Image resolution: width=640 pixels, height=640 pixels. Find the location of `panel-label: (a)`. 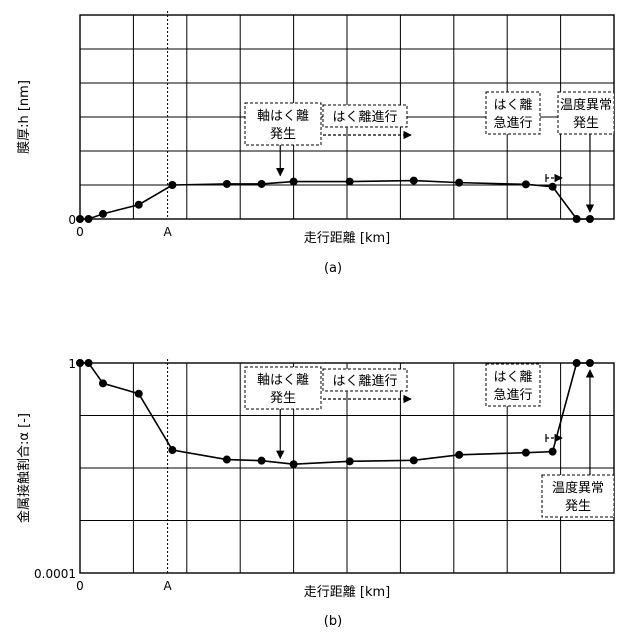

panel-label: (a) is located at coordinates (333, 268).